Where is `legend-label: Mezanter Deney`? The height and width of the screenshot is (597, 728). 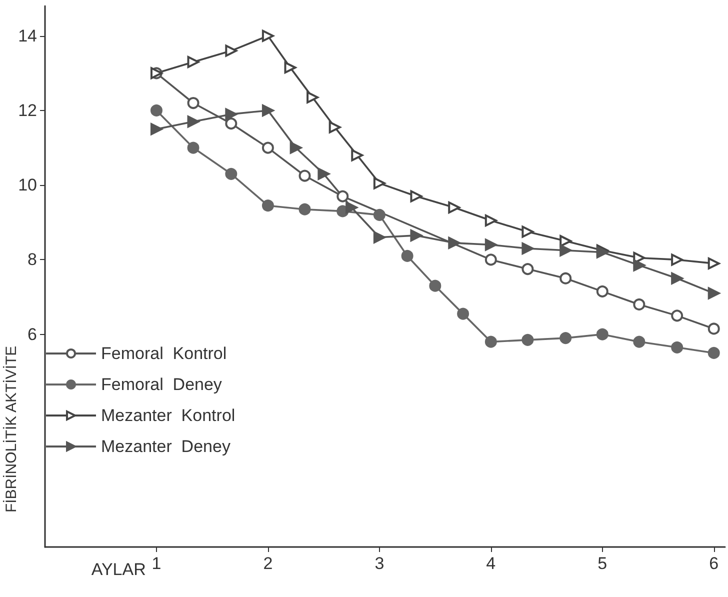 legend-label: Mezanter Deney is located at coordinates (166, 446).